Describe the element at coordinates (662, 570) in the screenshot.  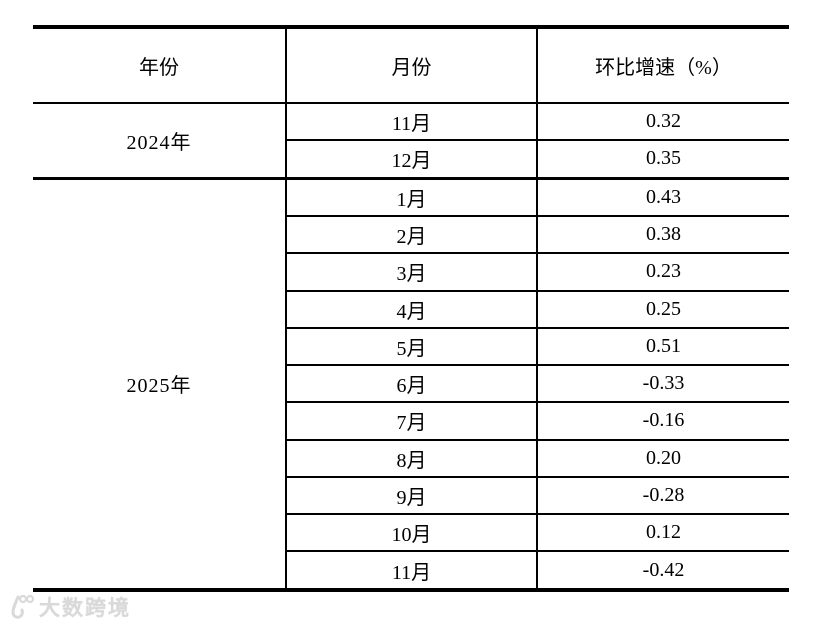
I see `value-cell: -0.42` at that location.